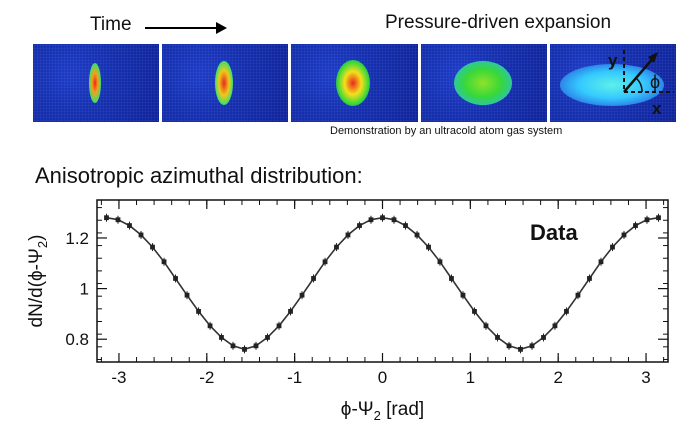  What do you see at coordinates (613, 60) in the screenshot?
I see `inset-y-label: y` at bounding box center [613, 60].